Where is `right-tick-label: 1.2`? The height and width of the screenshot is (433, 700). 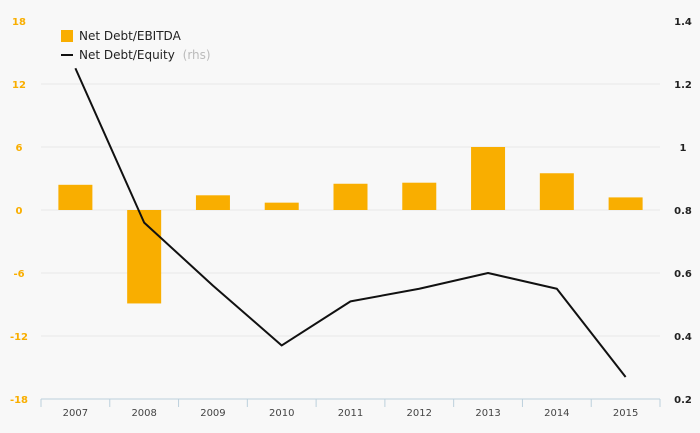
right-tick-label: 1.2 is located at coordinates (683, 85).